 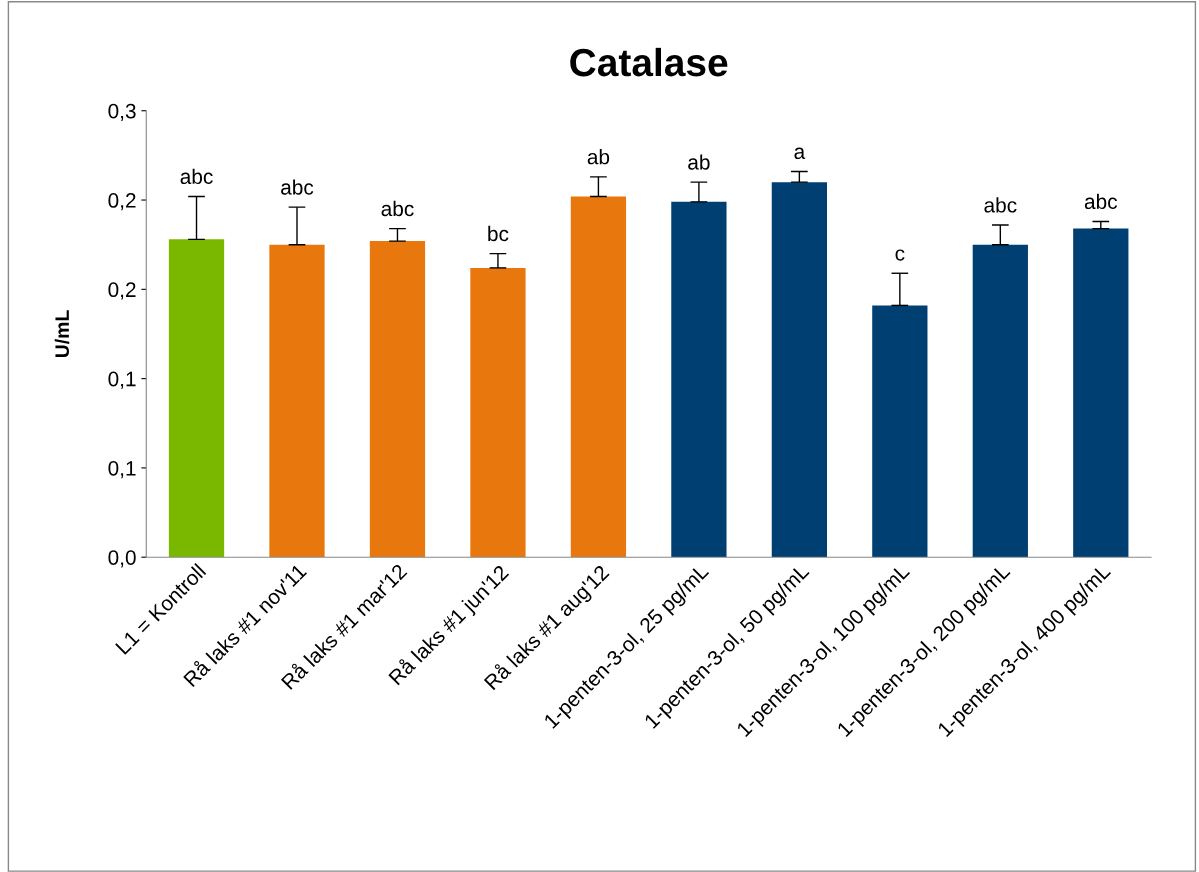 What do you see at coordinates (800, 153) in the screenshot?
I see `annotation: a` at bounding box center [800, 153].